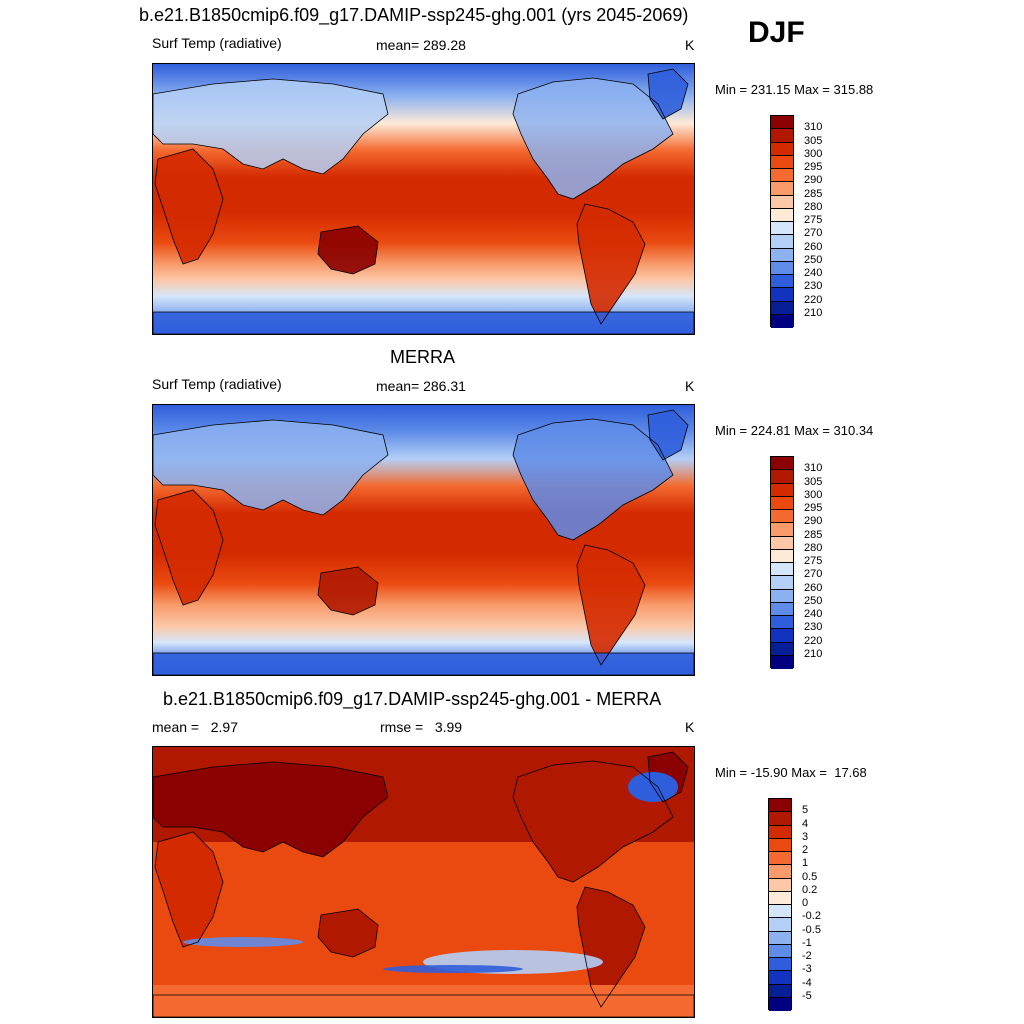  I want to click on panel-1-units-label: K, so click(690, 45).